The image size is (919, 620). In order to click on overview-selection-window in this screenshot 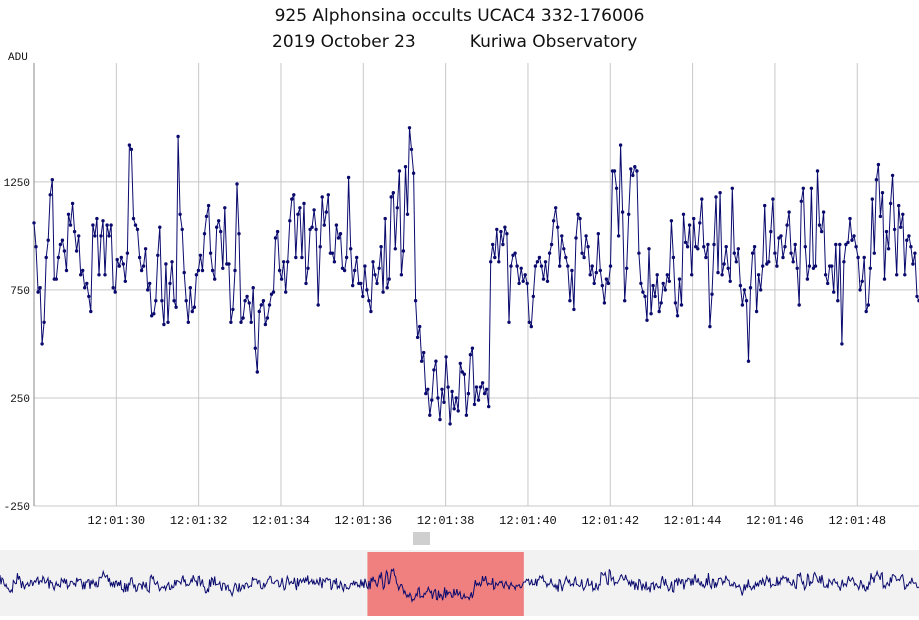, I will do `click(445, 584)`.